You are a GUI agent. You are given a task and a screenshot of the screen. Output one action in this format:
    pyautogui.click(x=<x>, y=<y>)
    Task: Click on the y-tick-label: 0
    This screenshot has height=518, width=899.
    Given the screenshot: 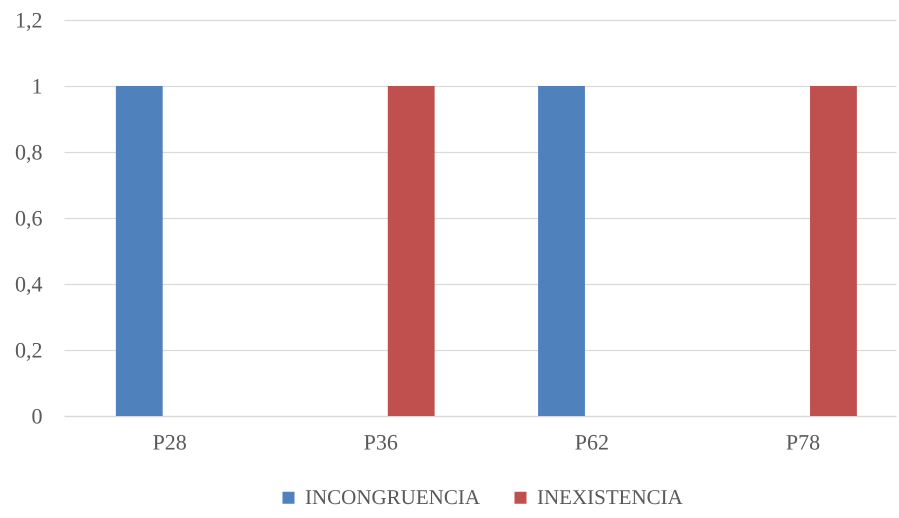 What is the action you would take?
    pyautogui.click(x=37, y=416)
    